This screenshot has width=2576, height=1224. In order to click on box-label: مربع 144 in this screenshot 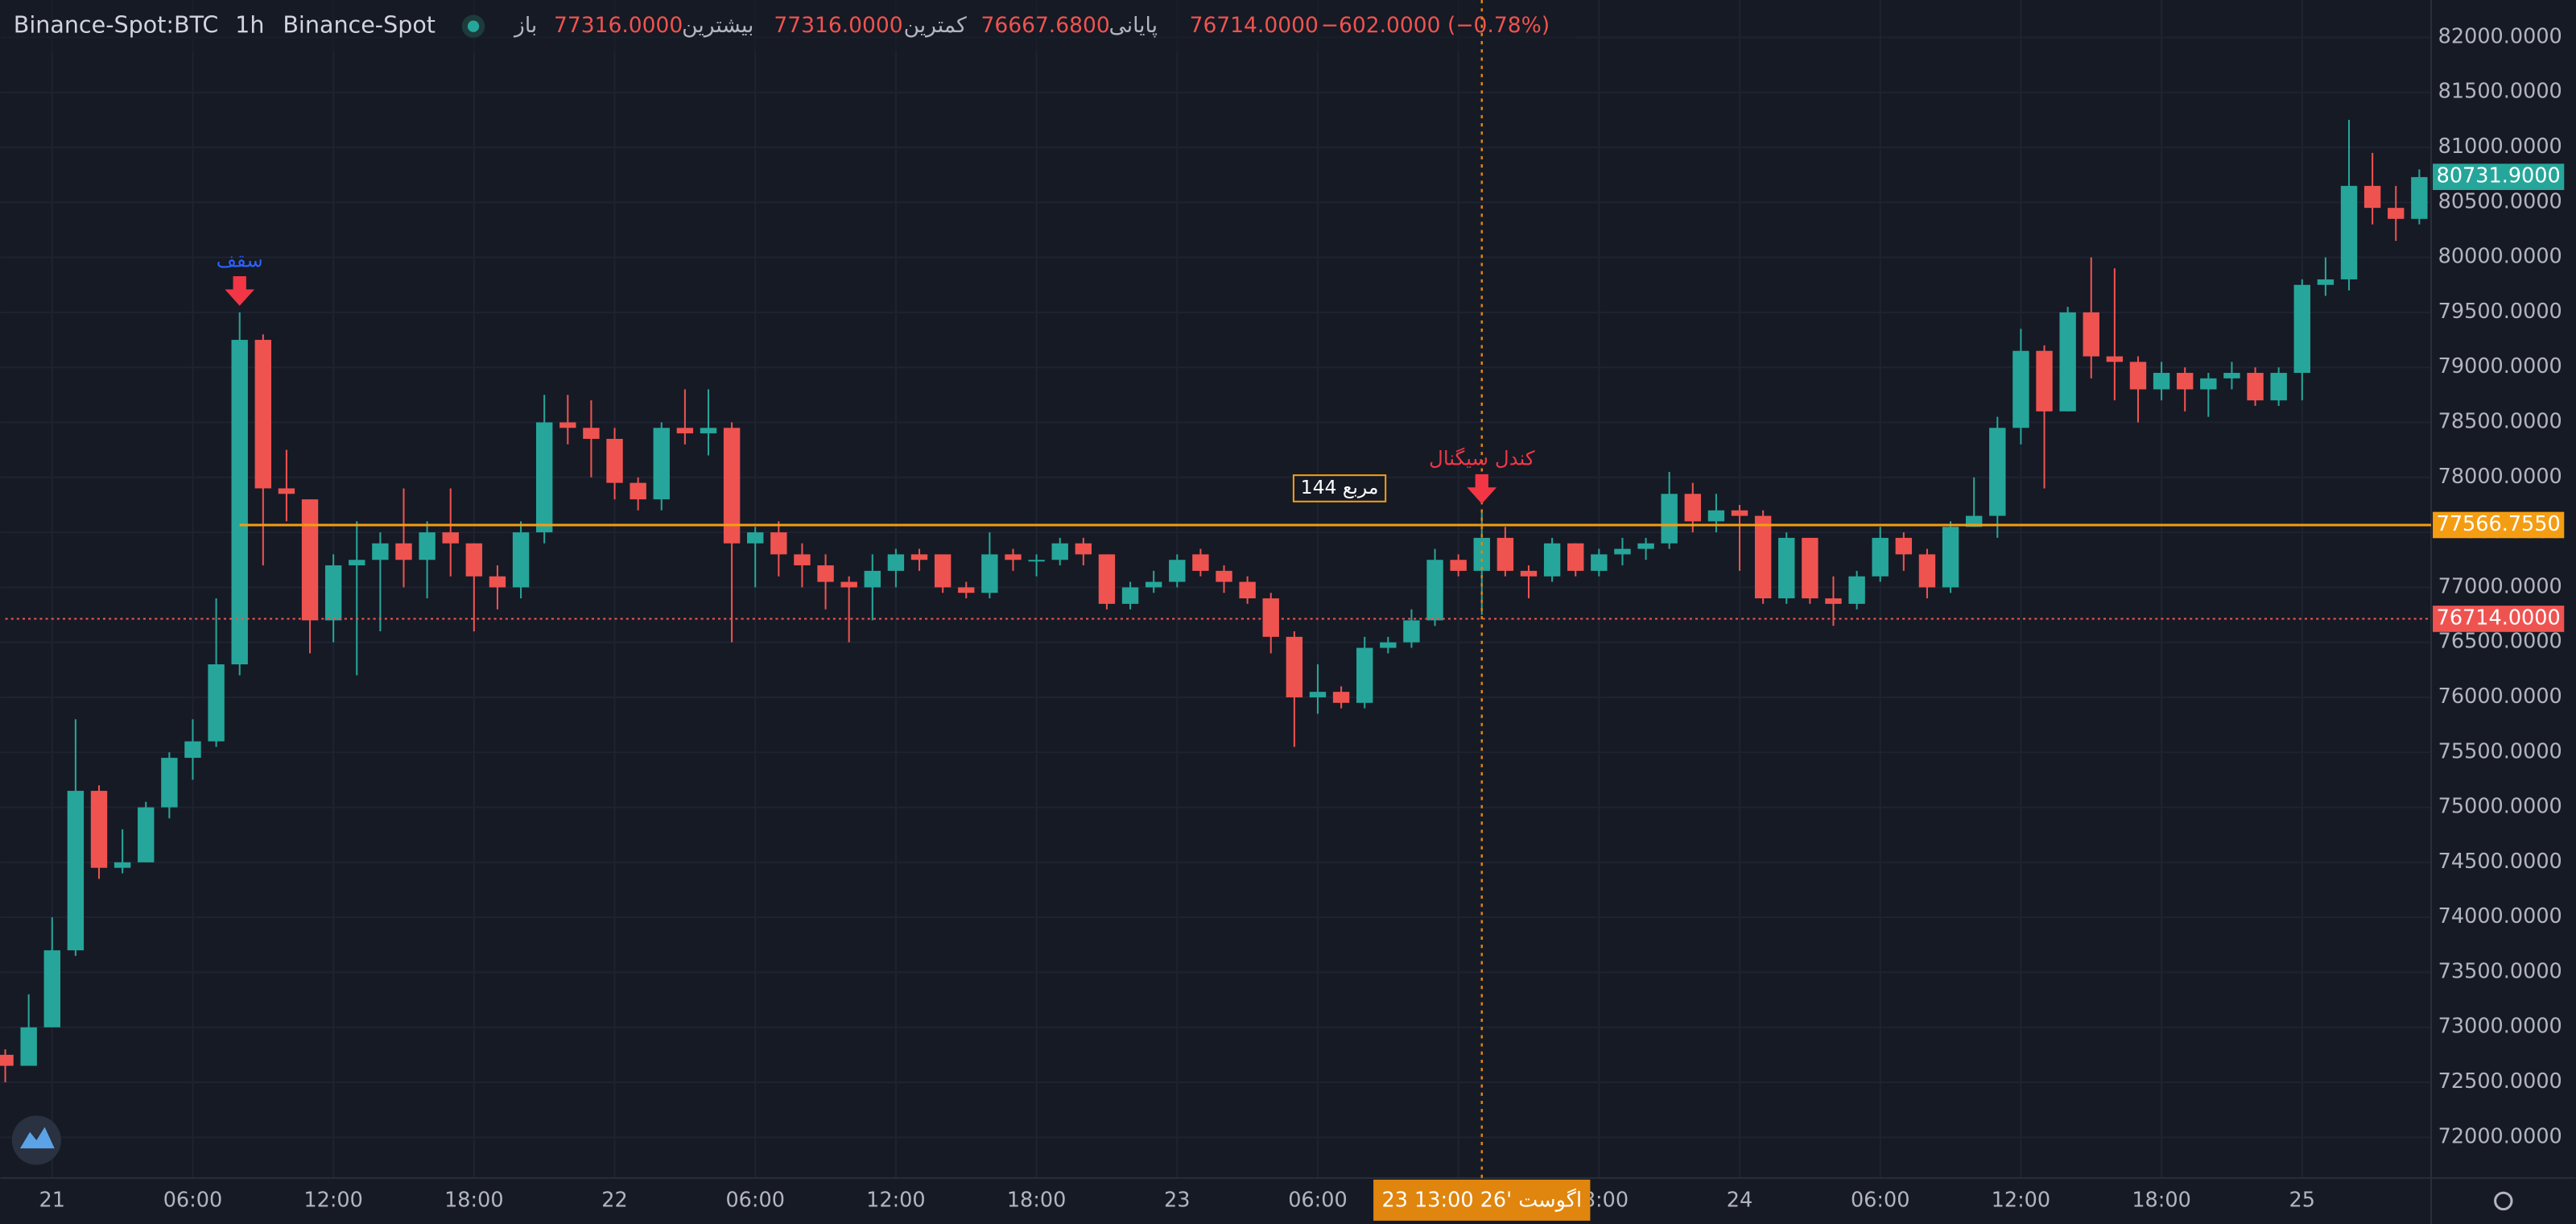, I will do `click(1340, 487)`.